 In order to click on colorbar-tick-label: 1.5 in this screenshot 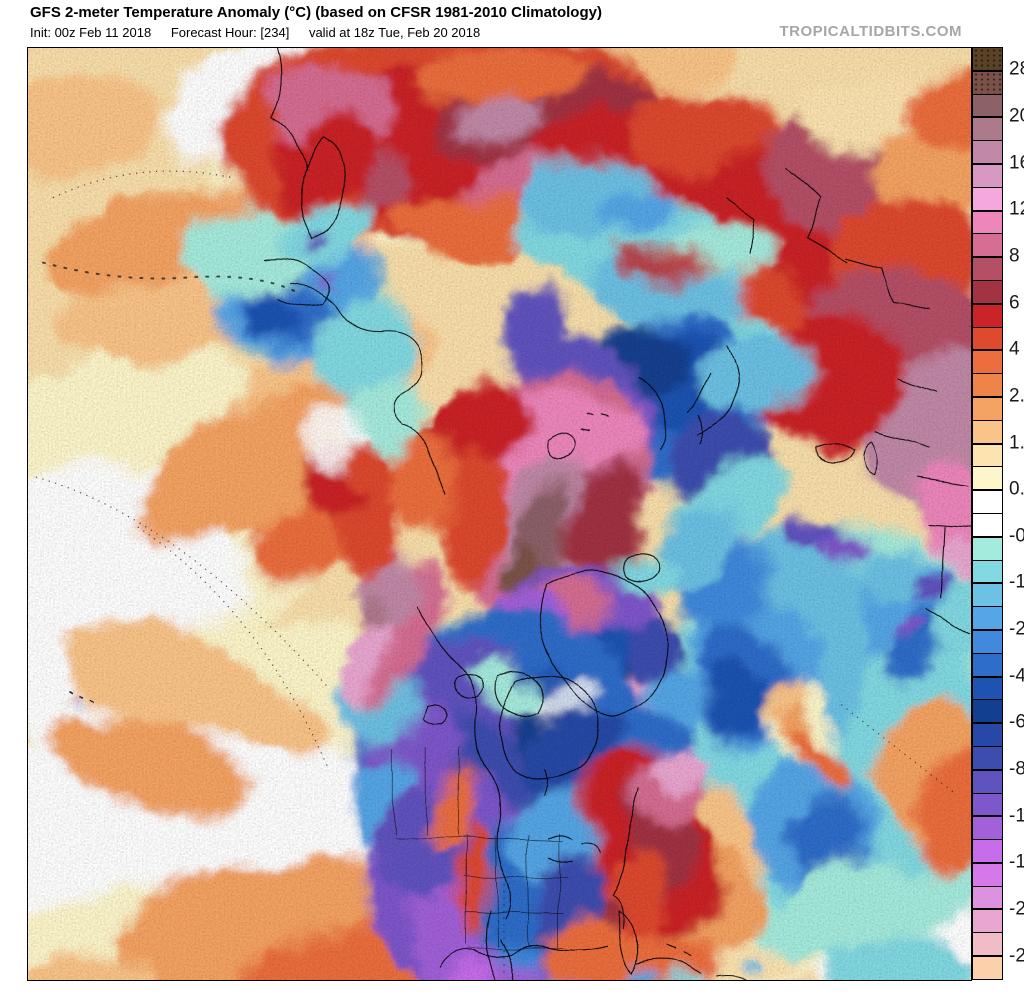, I will do `click(1016, 443)`.